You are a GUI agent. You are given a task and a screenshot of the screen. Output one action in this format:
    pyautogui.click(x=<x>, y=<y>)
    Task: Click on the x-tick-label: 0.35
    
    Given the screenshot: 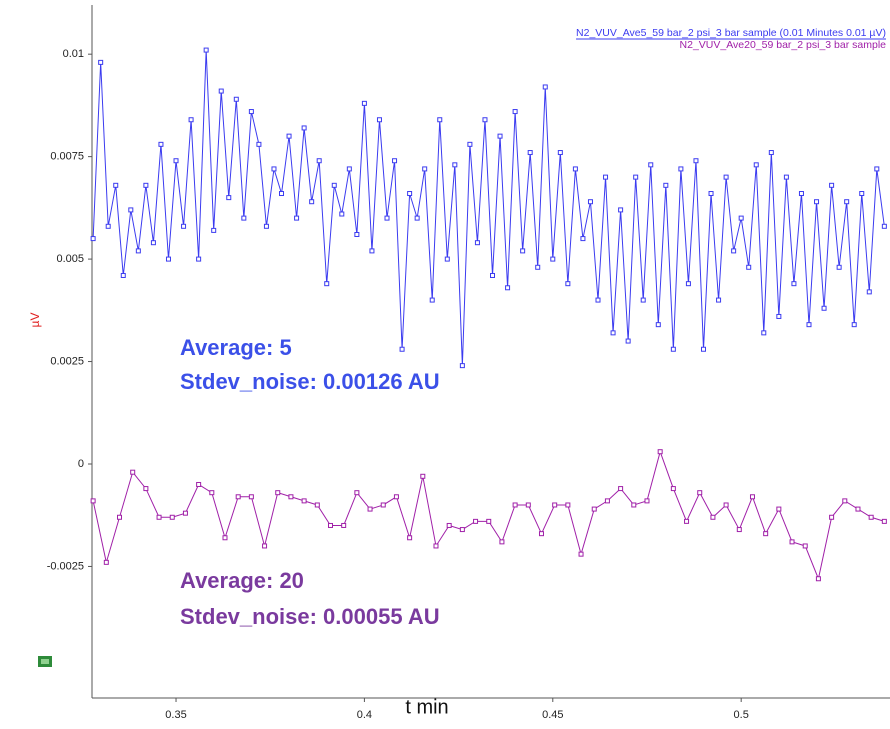 What is the action you would take?
    pyautogui.click(x=175, y=715)
    